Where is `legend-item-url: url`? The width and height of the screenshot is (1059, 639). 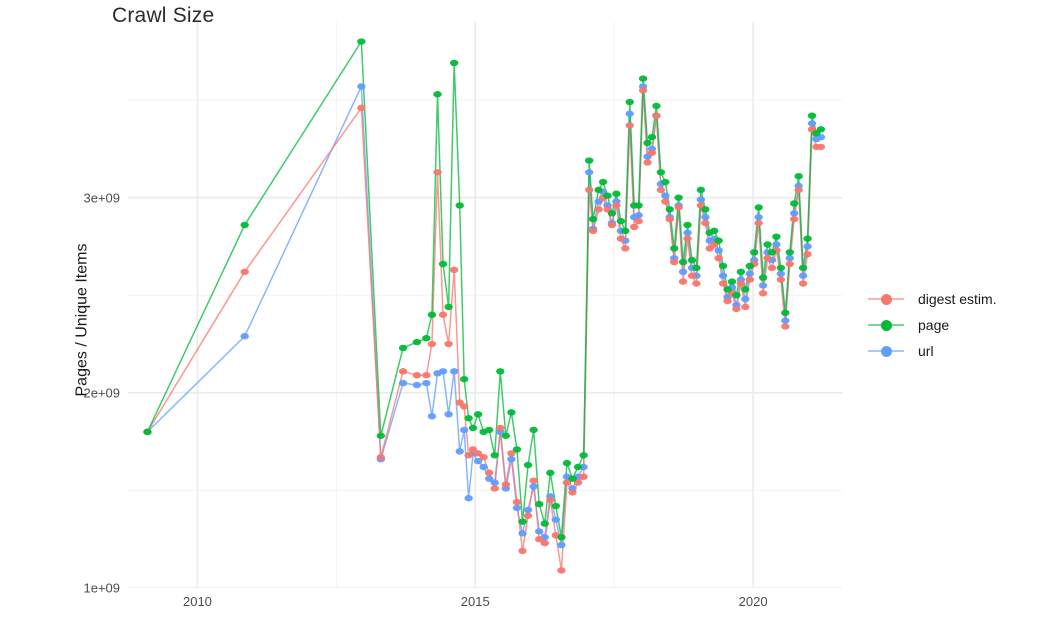
legend-item-url: url is located at coordinates (961, 351).